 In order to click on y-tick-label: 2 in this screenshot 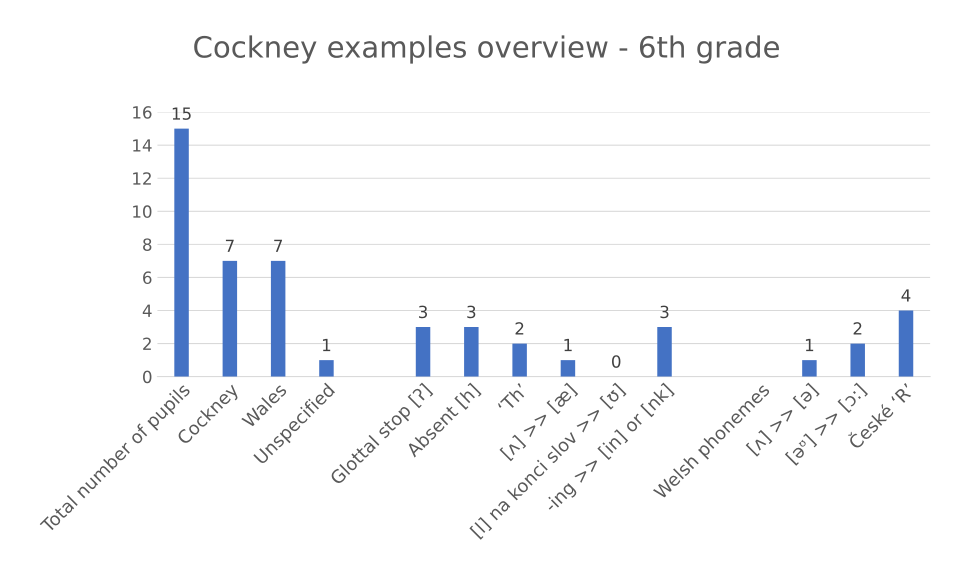, I will do `click(147, 344)`.